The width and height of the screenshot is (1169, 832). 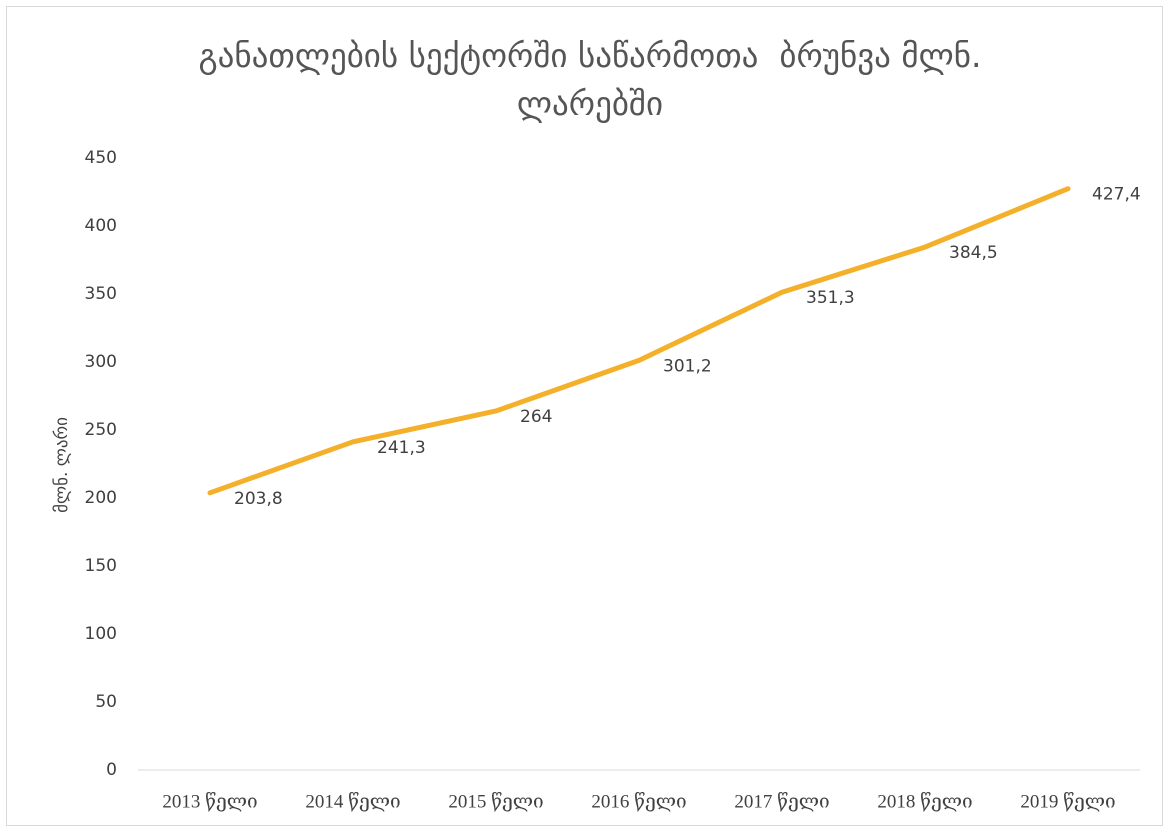 I want to click on x-tick-label: 2019 წელი, so click(x=1067, y=801).